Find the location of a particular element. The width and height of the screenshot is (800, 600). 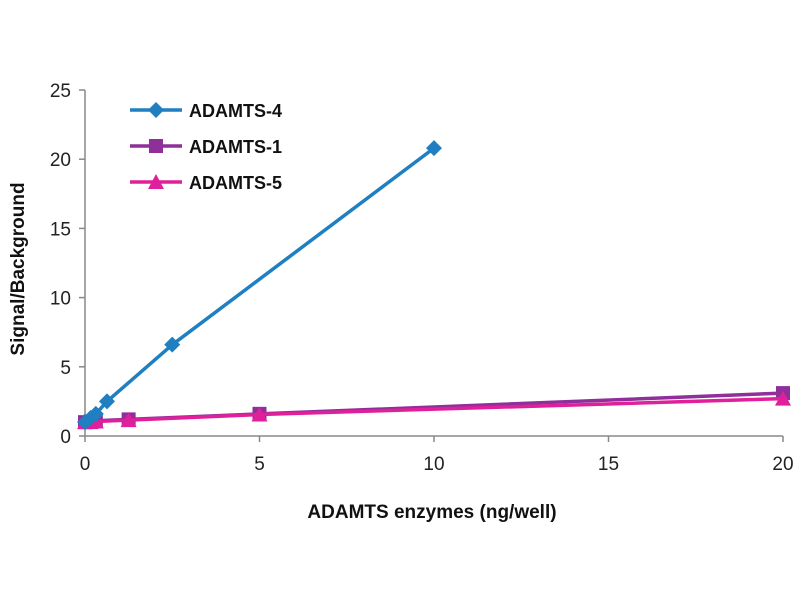

x-tick-label: 0 is located at coordinates (85, 464).